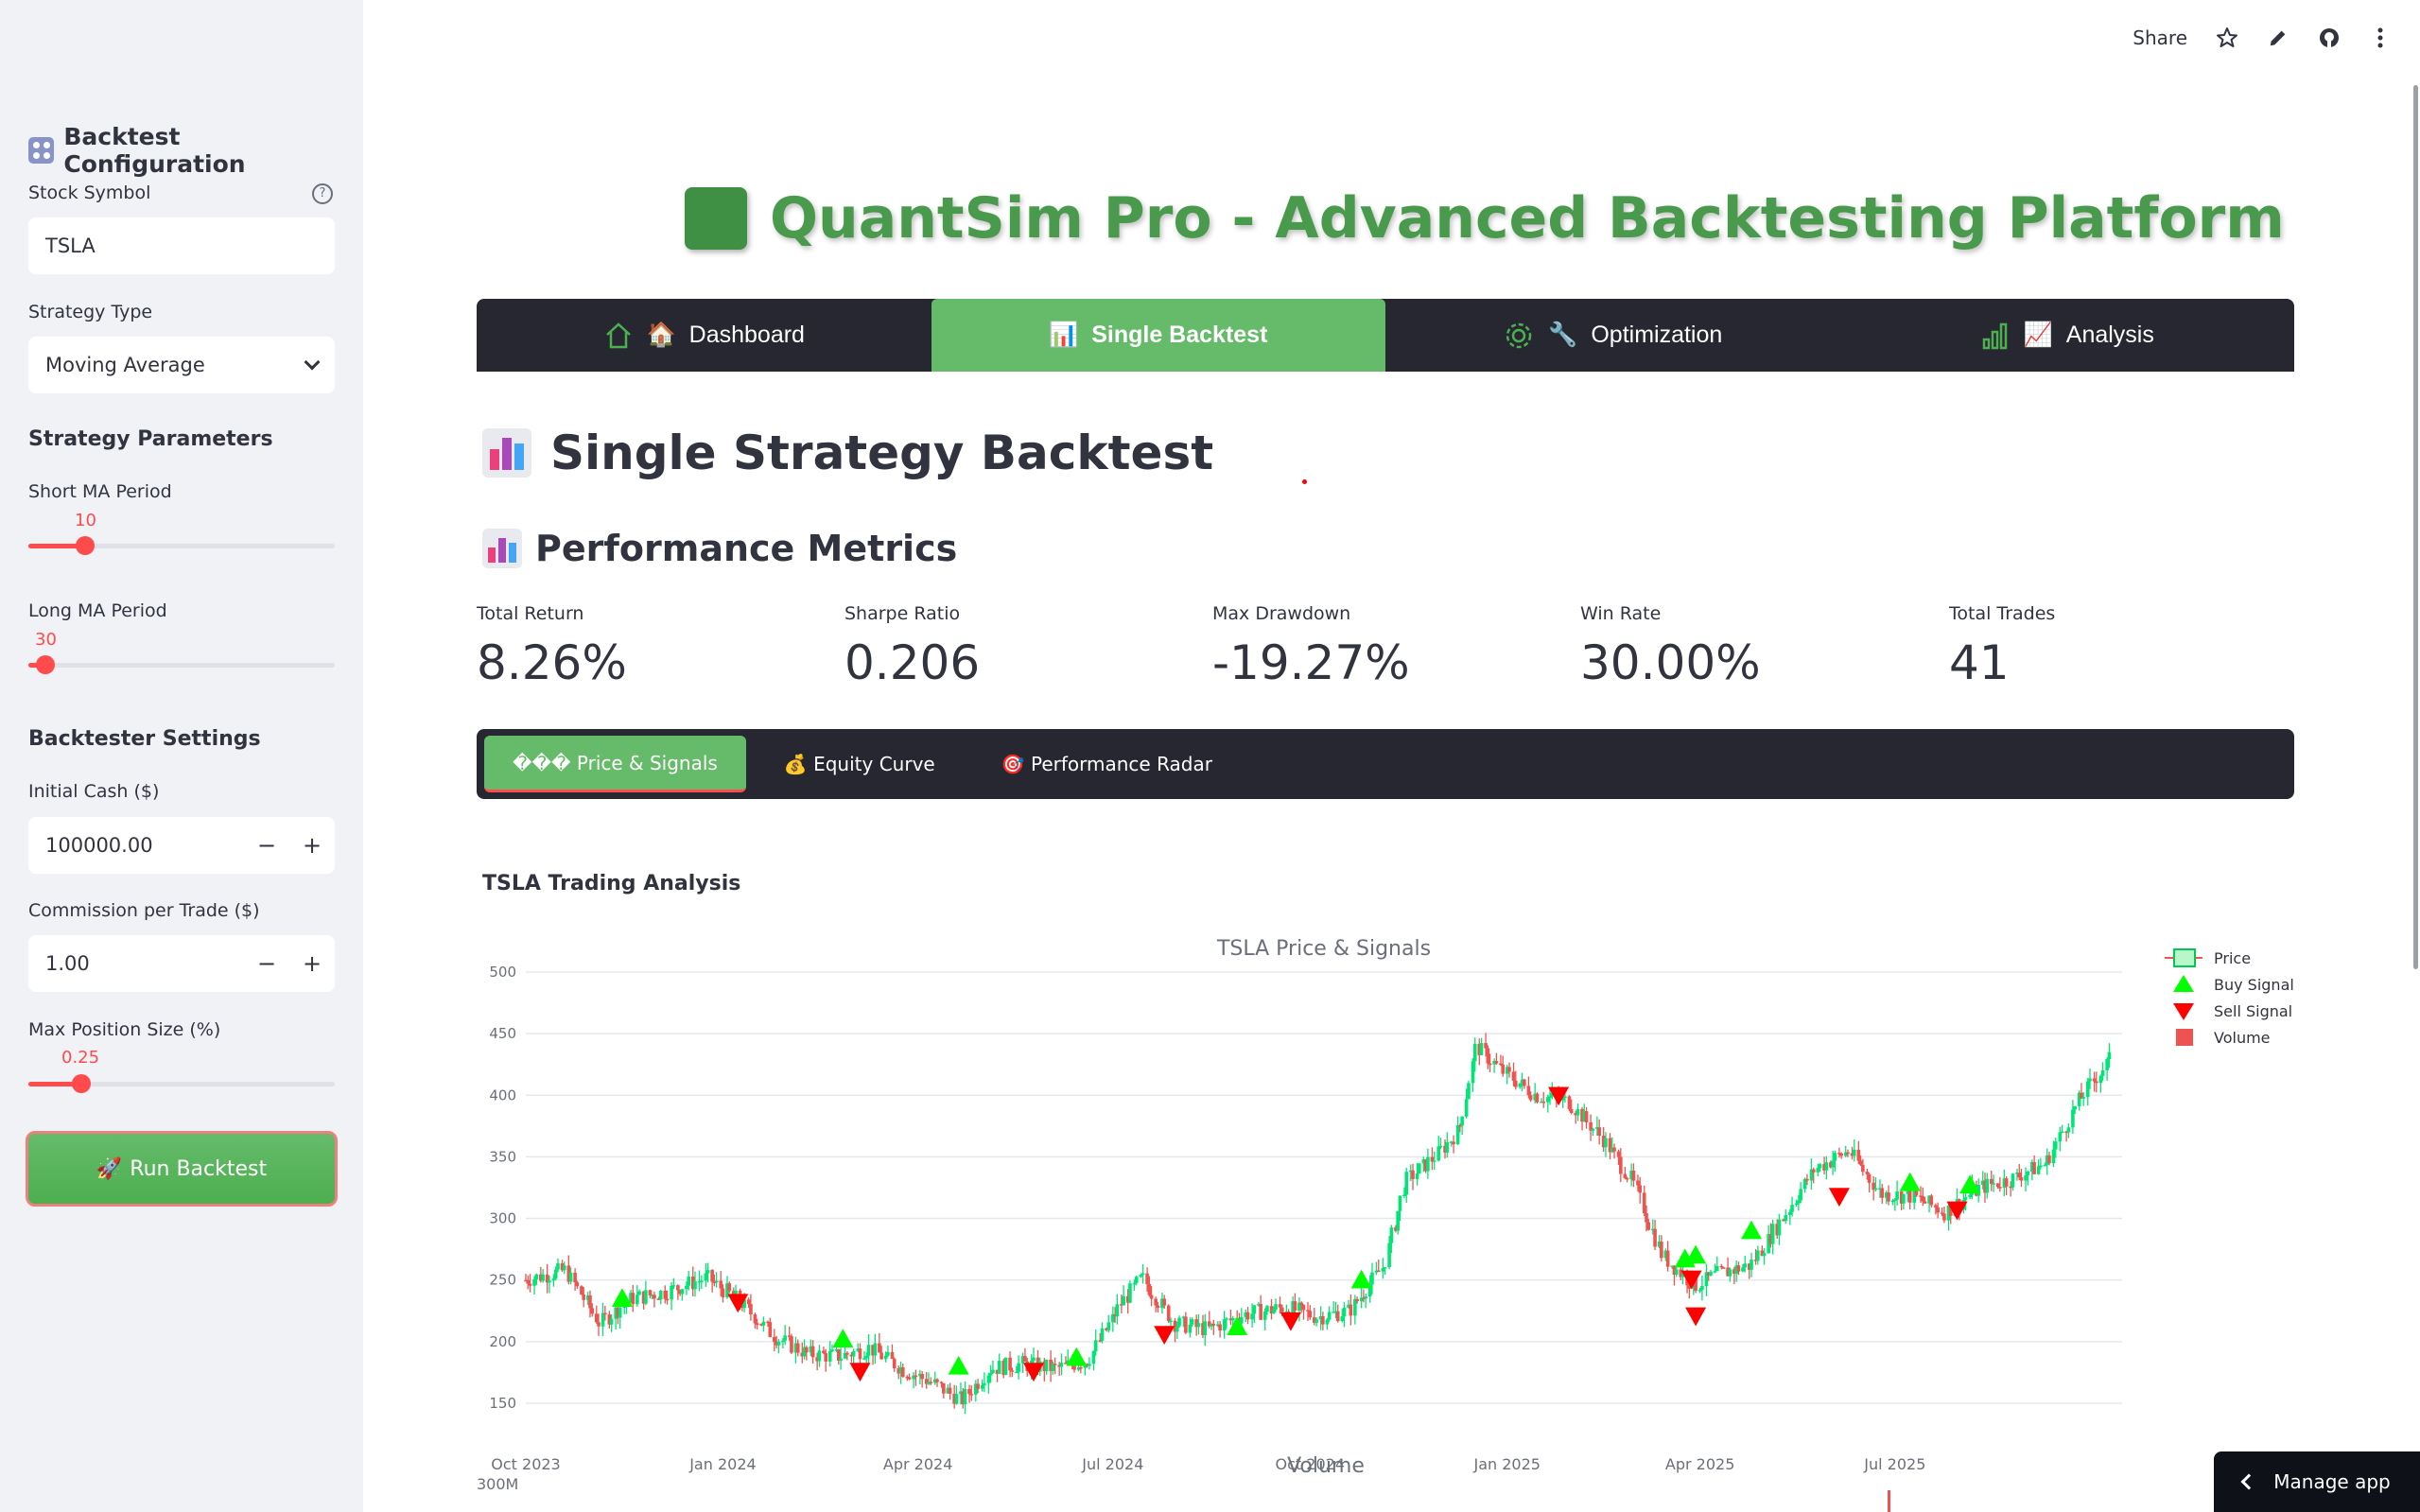 The height and width of the screenshot is (1512, 2420). What do you see at coordinates (182, 1169) in the screenshot?
I see `run-backtest-button: 🚀 Run Backtest` at bounding box center [182, 1169].